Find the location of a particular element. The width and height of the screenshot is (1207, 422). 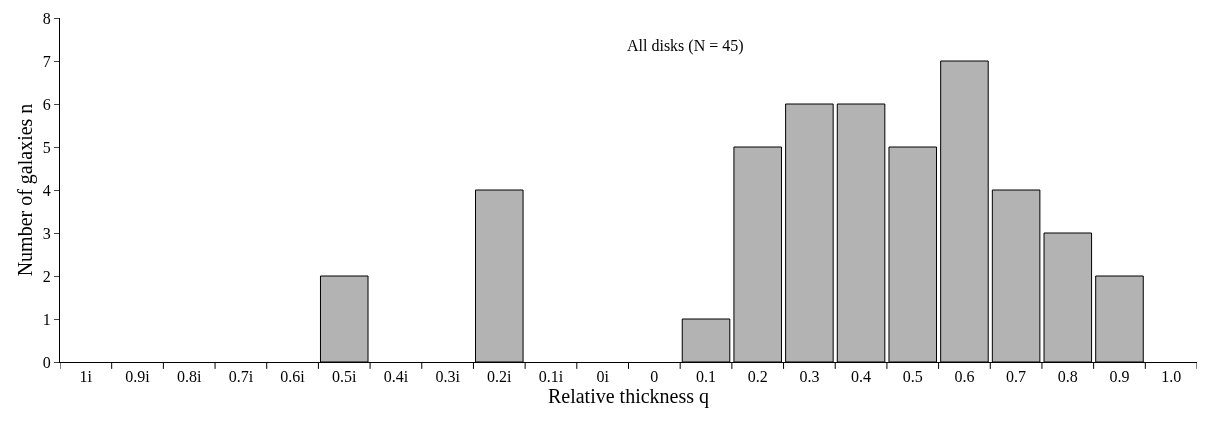

x-axis-title: Relative thickness q is located at coordinates (628, 397).